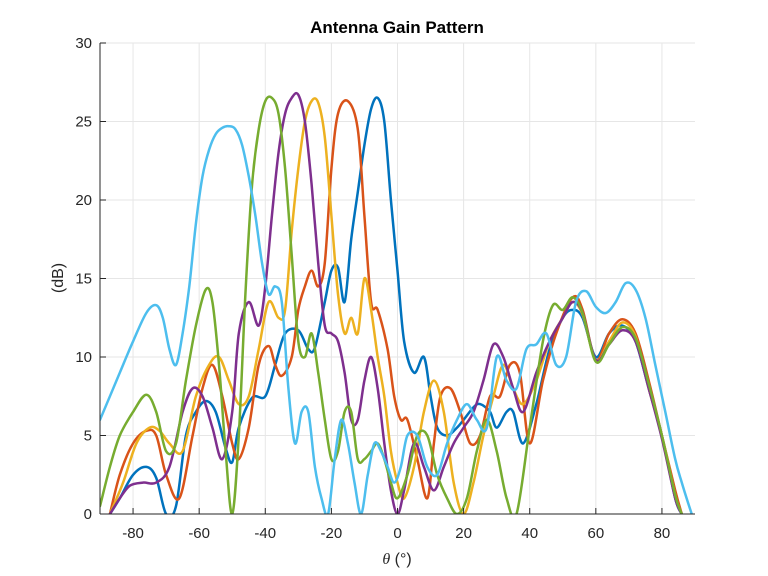 The height and width of the screenshot is (576, 768). What do you see at coordinates (83, 122) in the screenshot?
I see `y-tick-label: 25` at bounding box center [83, 122].